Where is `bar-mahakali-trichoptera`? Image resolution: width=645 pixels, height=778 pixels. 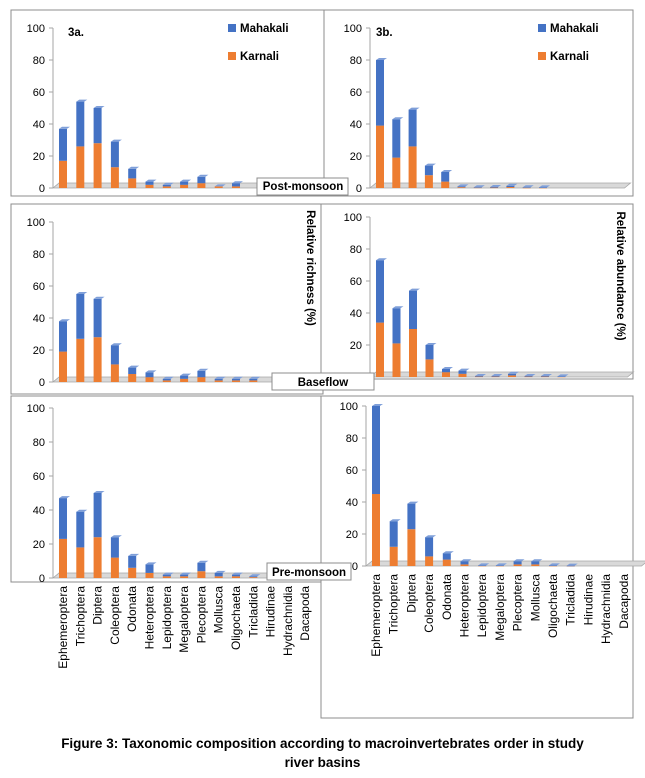 bar-mahakali-trichoptera is located at coordinates (80, 316).